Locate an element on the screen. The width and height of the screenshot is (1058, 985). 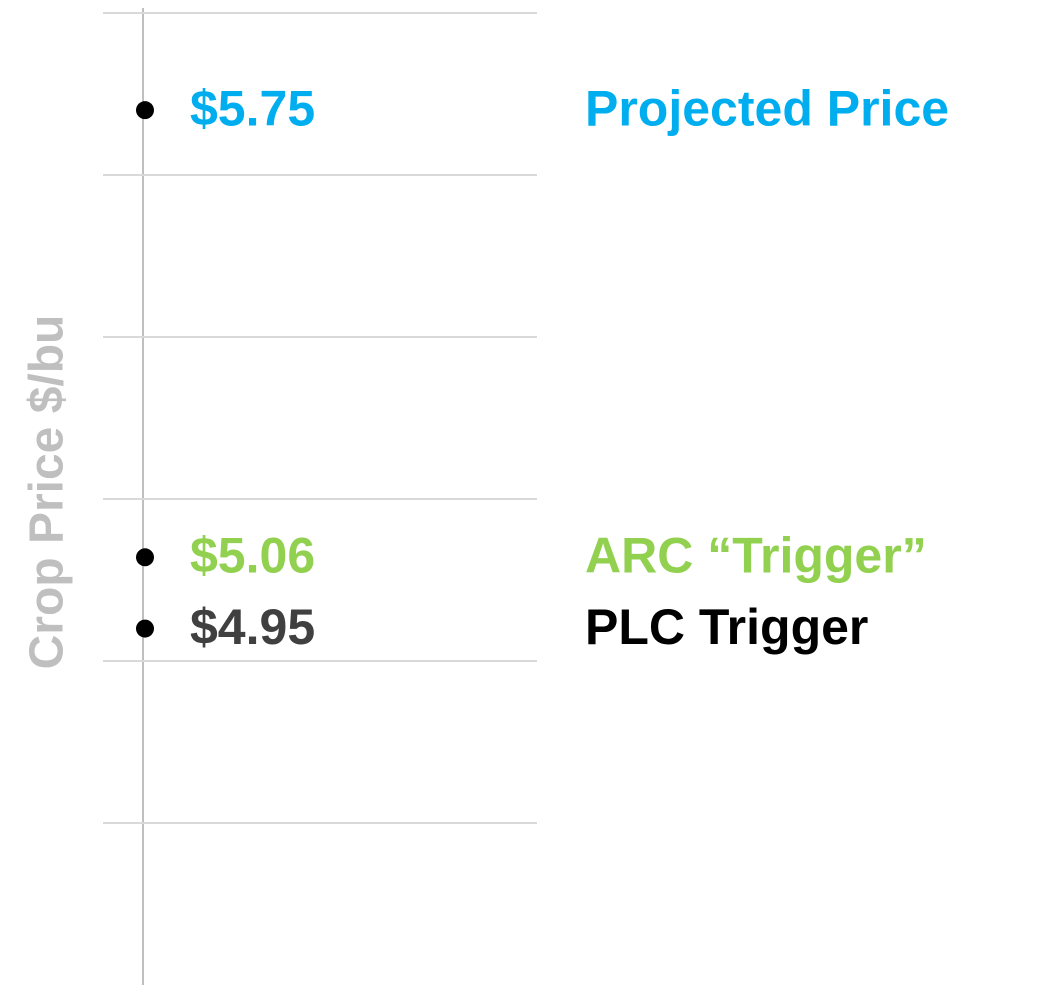
value-label: $4.95 is located at coordinates (252, 627).